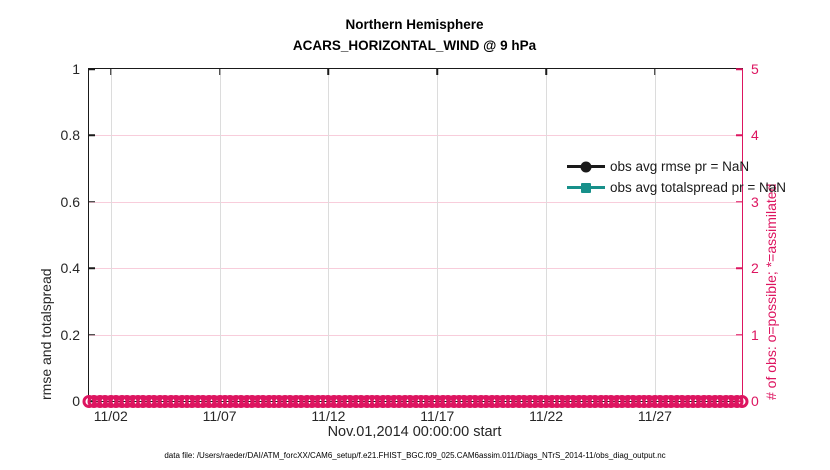 The image size is (830, 470). Describe the element at coordinates (755, 135) in the screenshot. I see `right-y-tick-label: 4` at that location.